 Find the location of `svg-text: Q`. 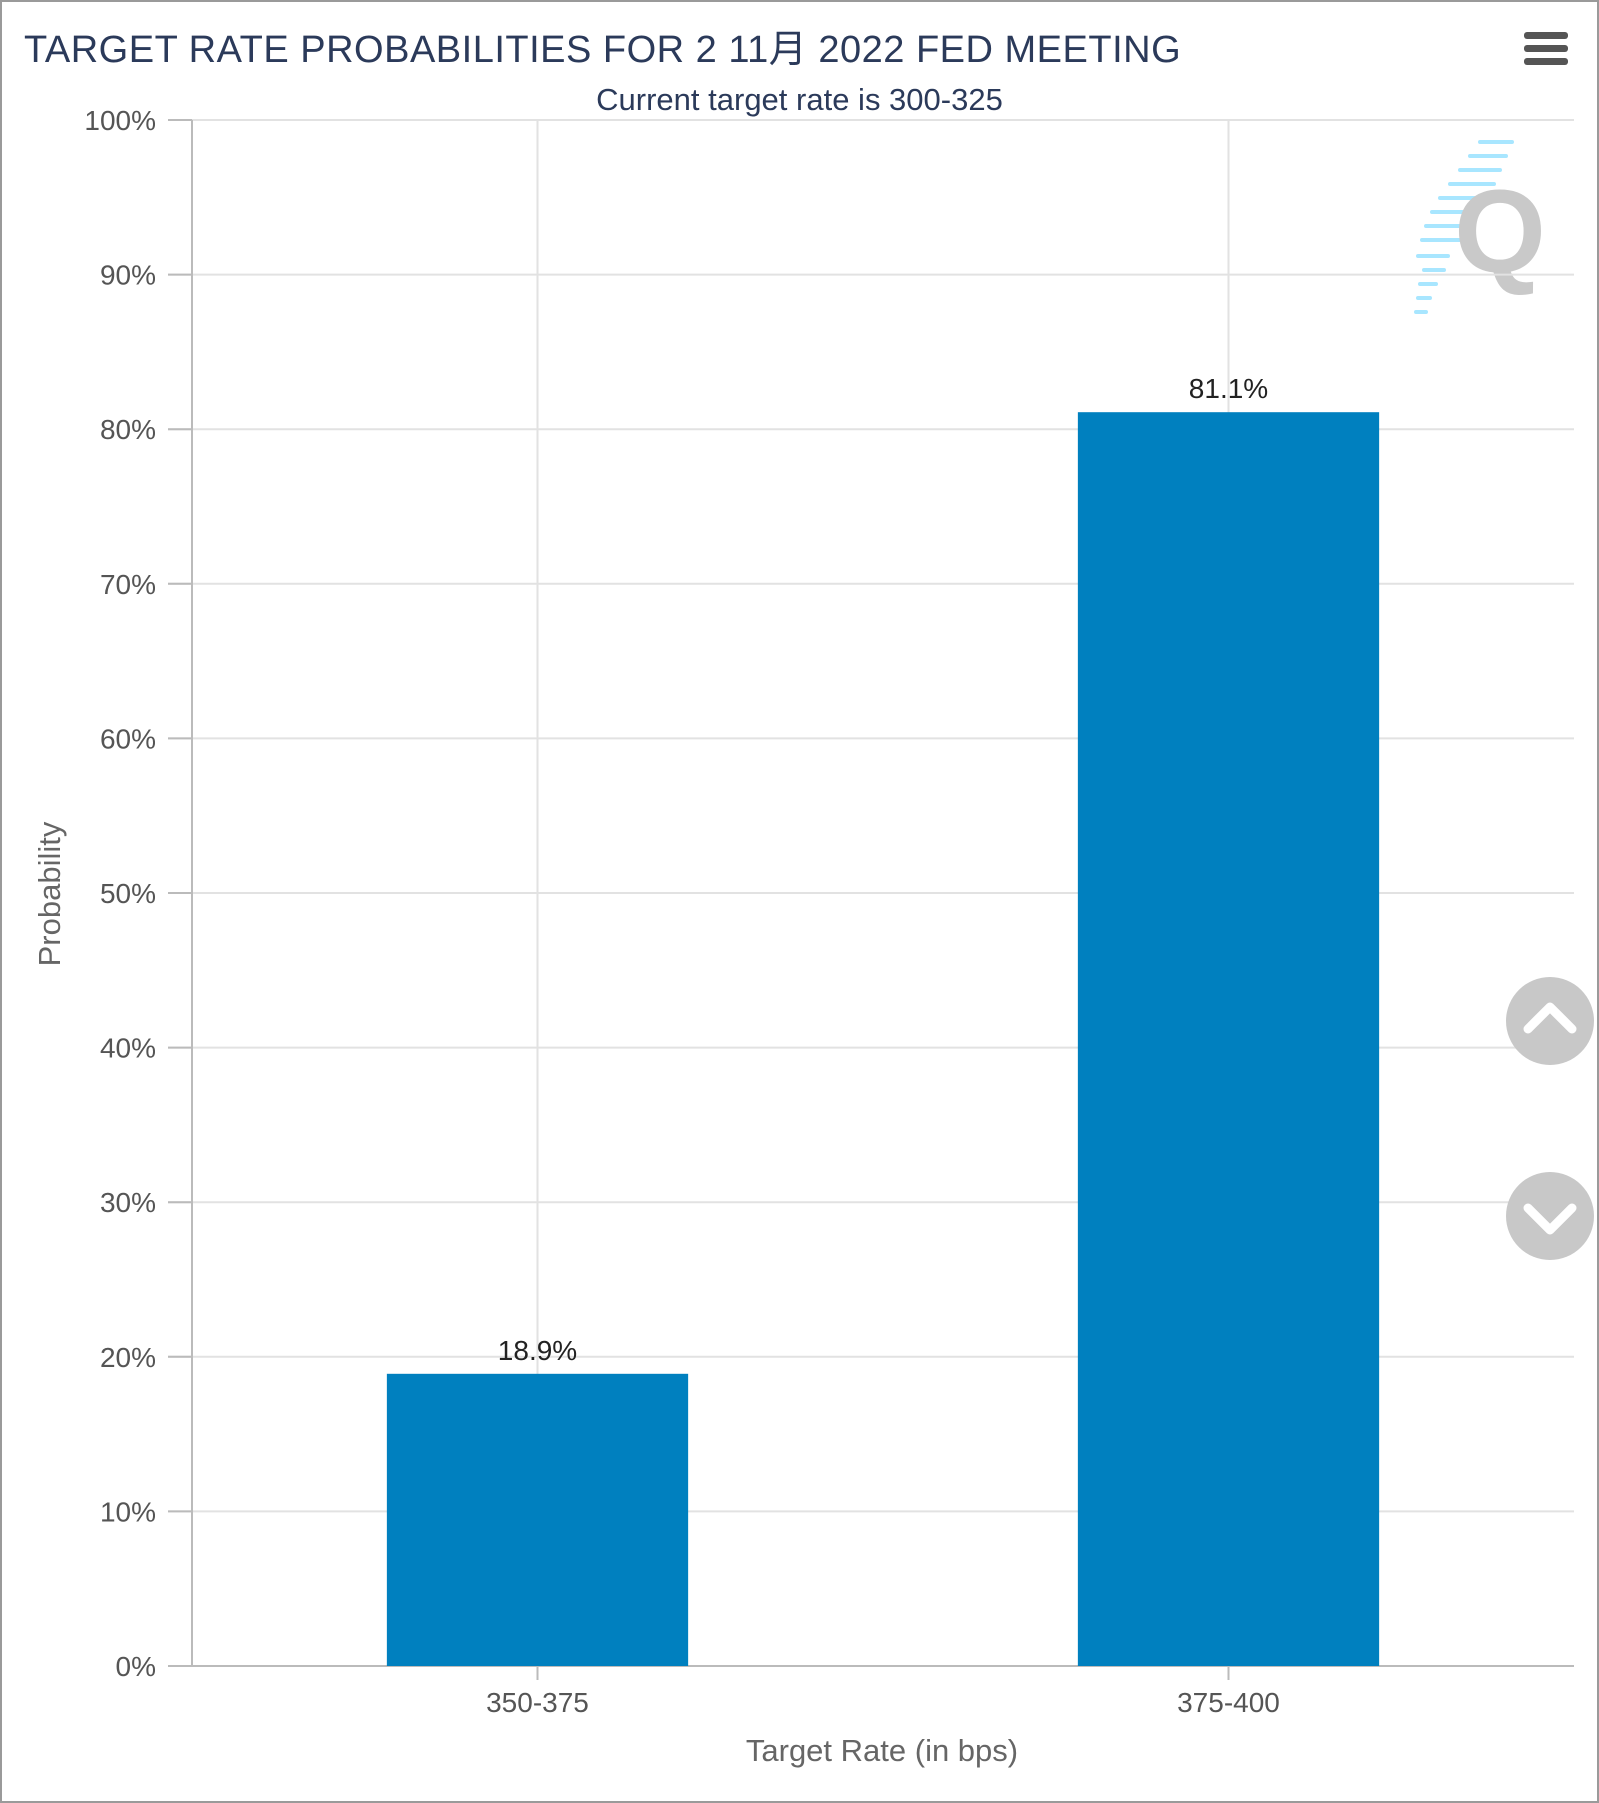

svg-text: Q is located at coordinates (1500, 232).